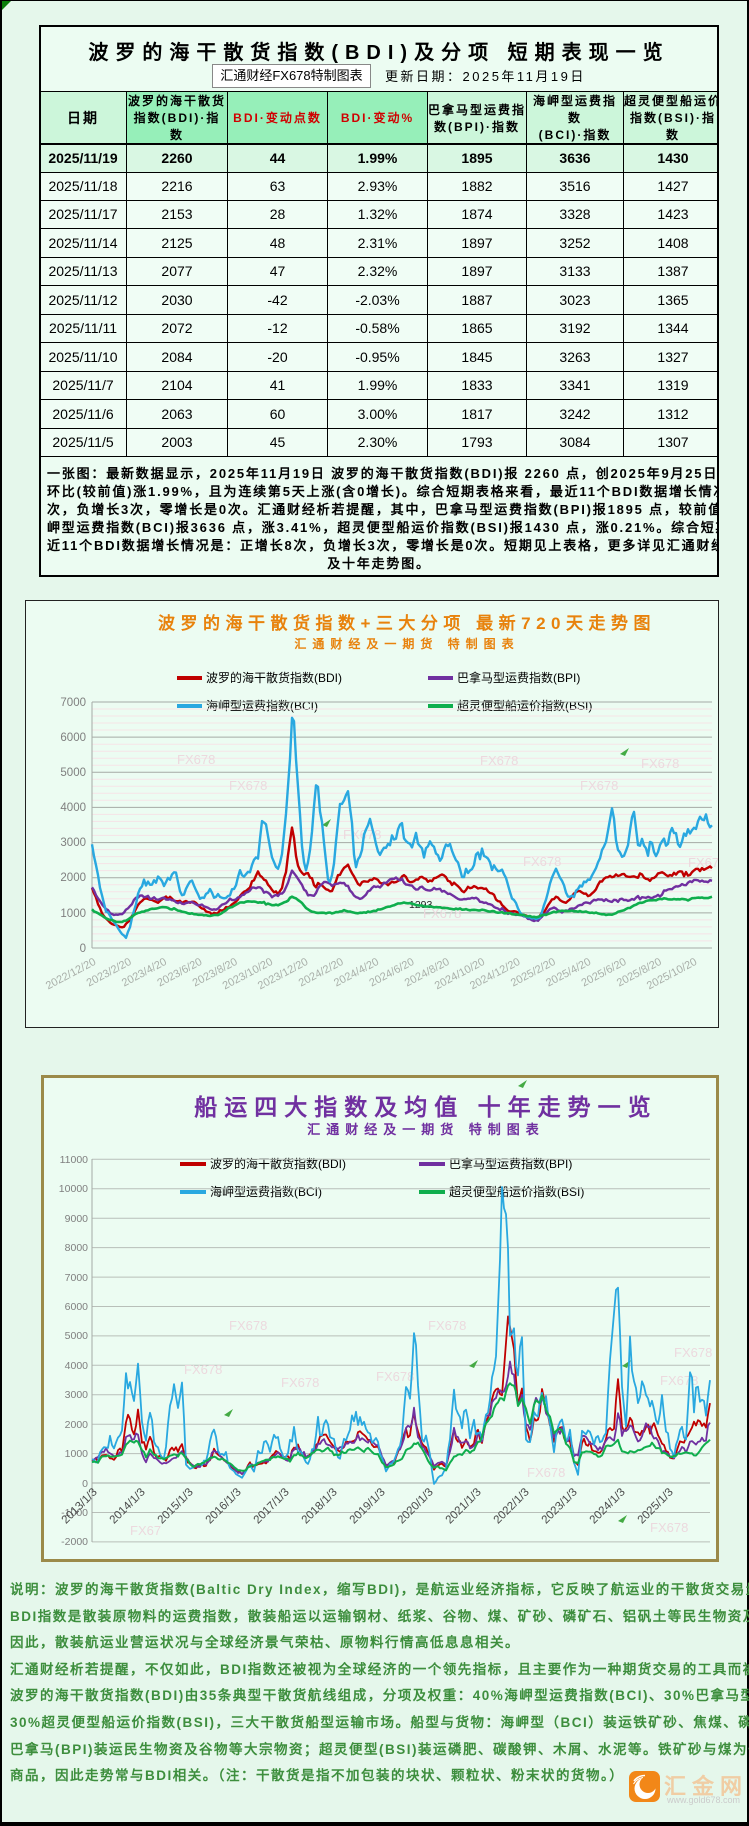 This screenshot has height=1826, width=749. I want to click on svg-text: -1000, so click(74, 1513).